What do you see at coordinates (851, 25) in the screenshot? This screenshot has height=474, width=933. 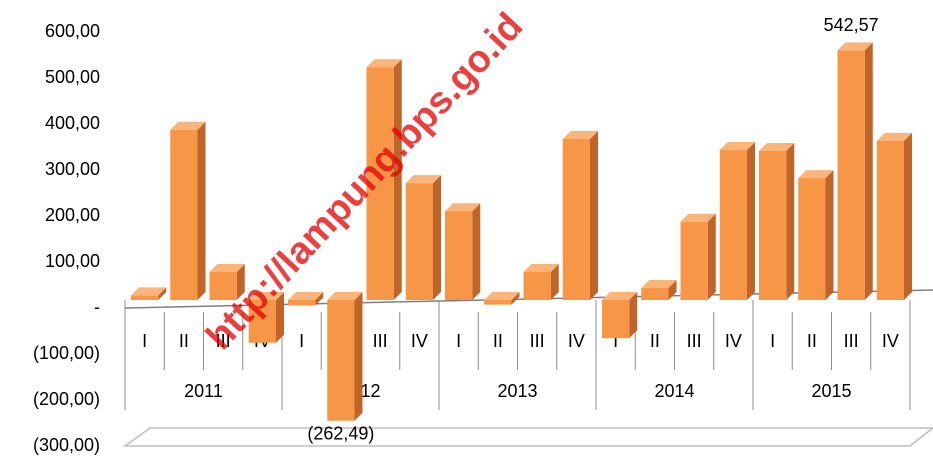 I see `value-label: 542,57` at bounding box center [851, 25].